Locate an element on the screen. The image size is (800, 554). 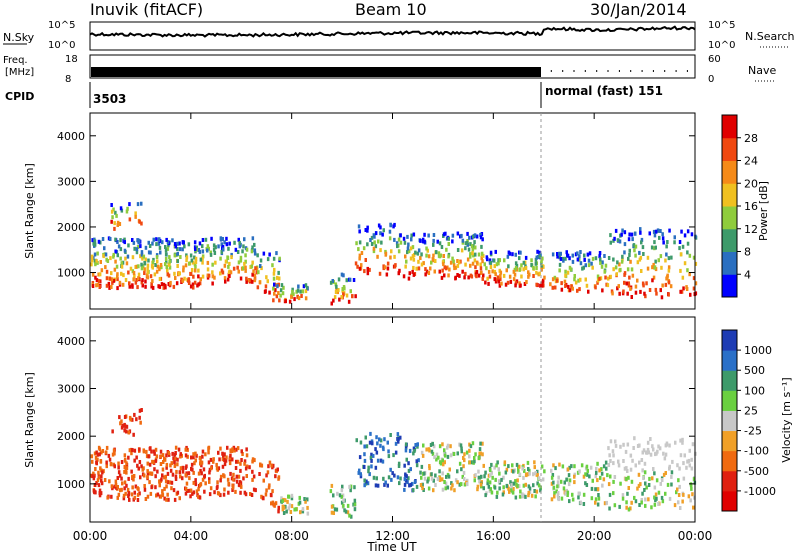
nsearch-label: N.Search is located at coordinates (770, 36).